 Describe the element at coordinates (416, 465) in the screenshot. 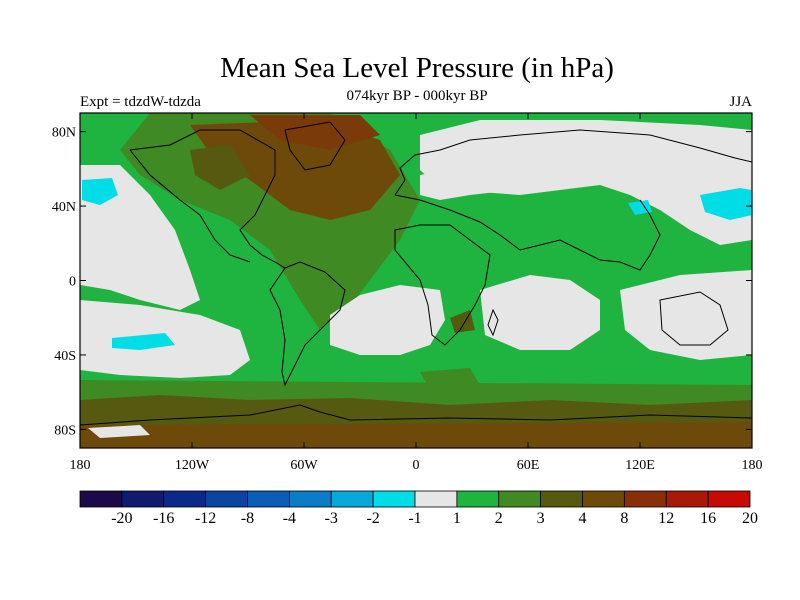

I see `lon-tick-label: 0` at that location.